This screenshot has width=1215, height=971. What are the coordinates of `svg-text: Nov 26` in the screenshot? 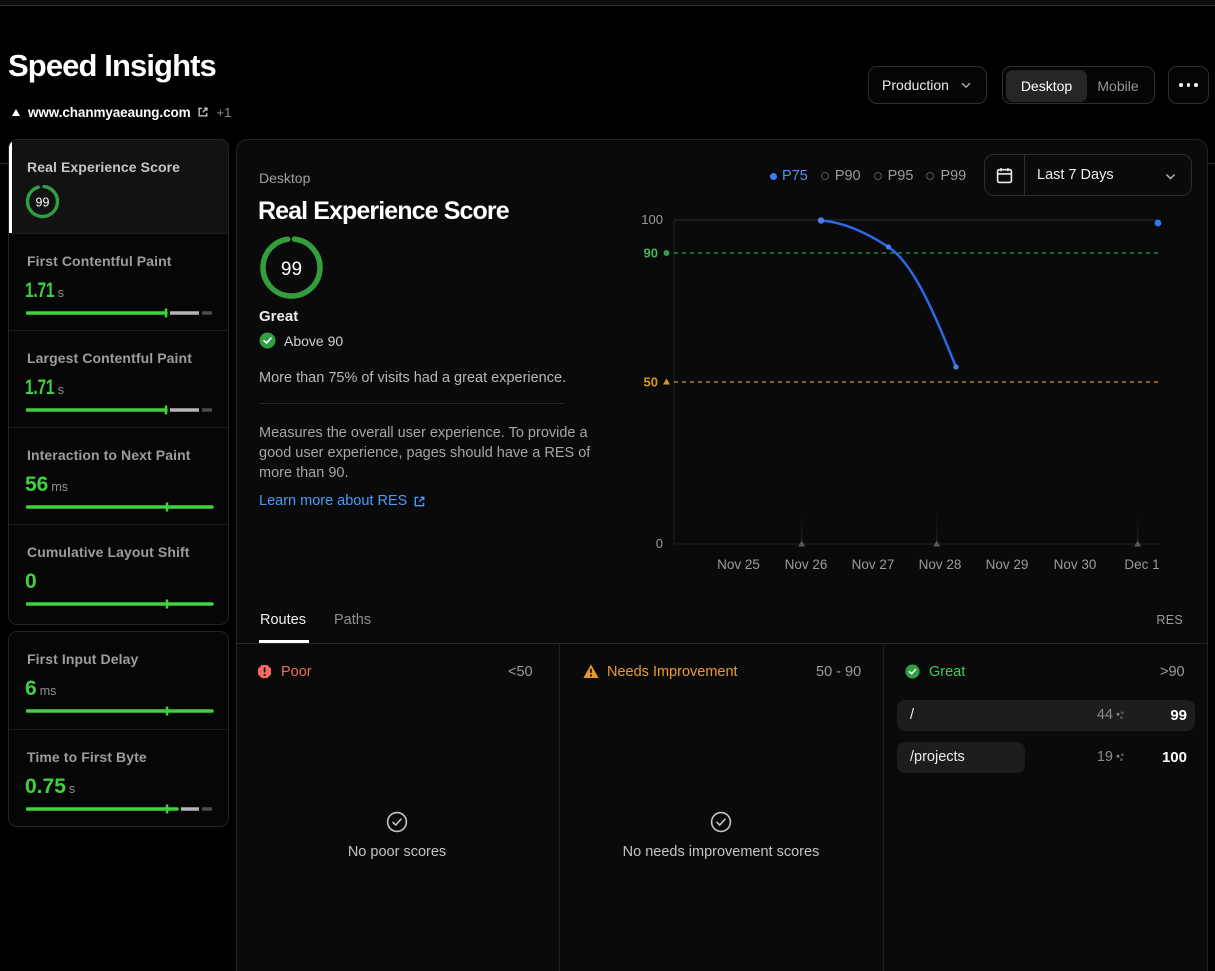 It's located at (806, 564).